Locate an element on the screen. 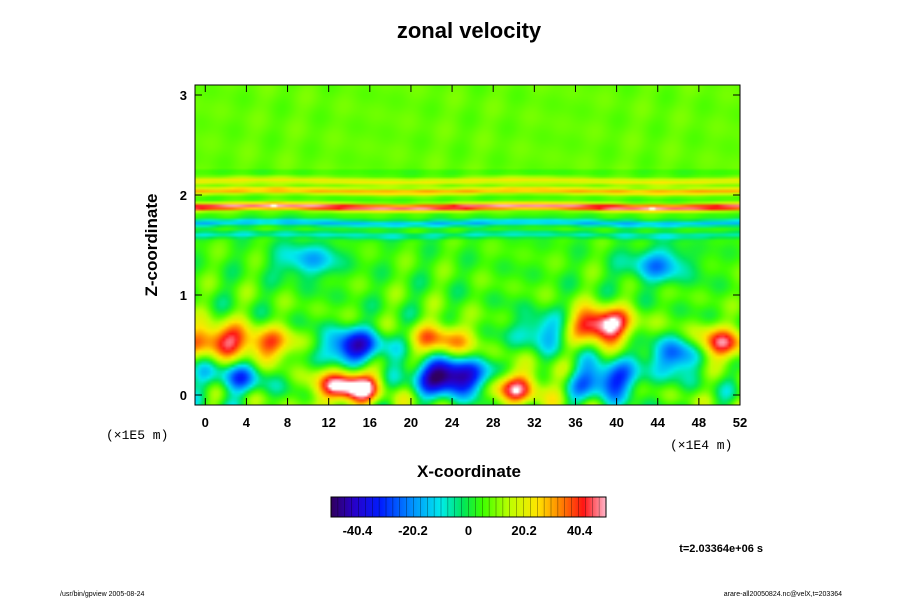 Image resolution: width=900 pixels, height=600 pixels. y-tick-label: 2 is located at coordinates (183, 195).